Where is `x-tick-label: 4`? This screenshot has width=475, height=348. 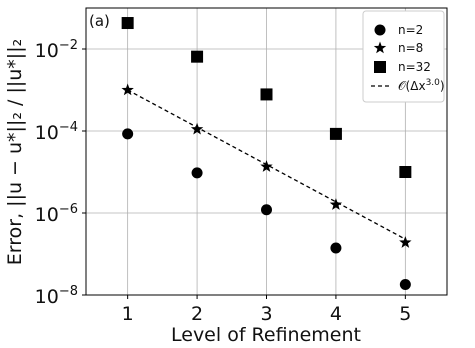 x-tick-label: 4 is located at coordinates (336, 314).